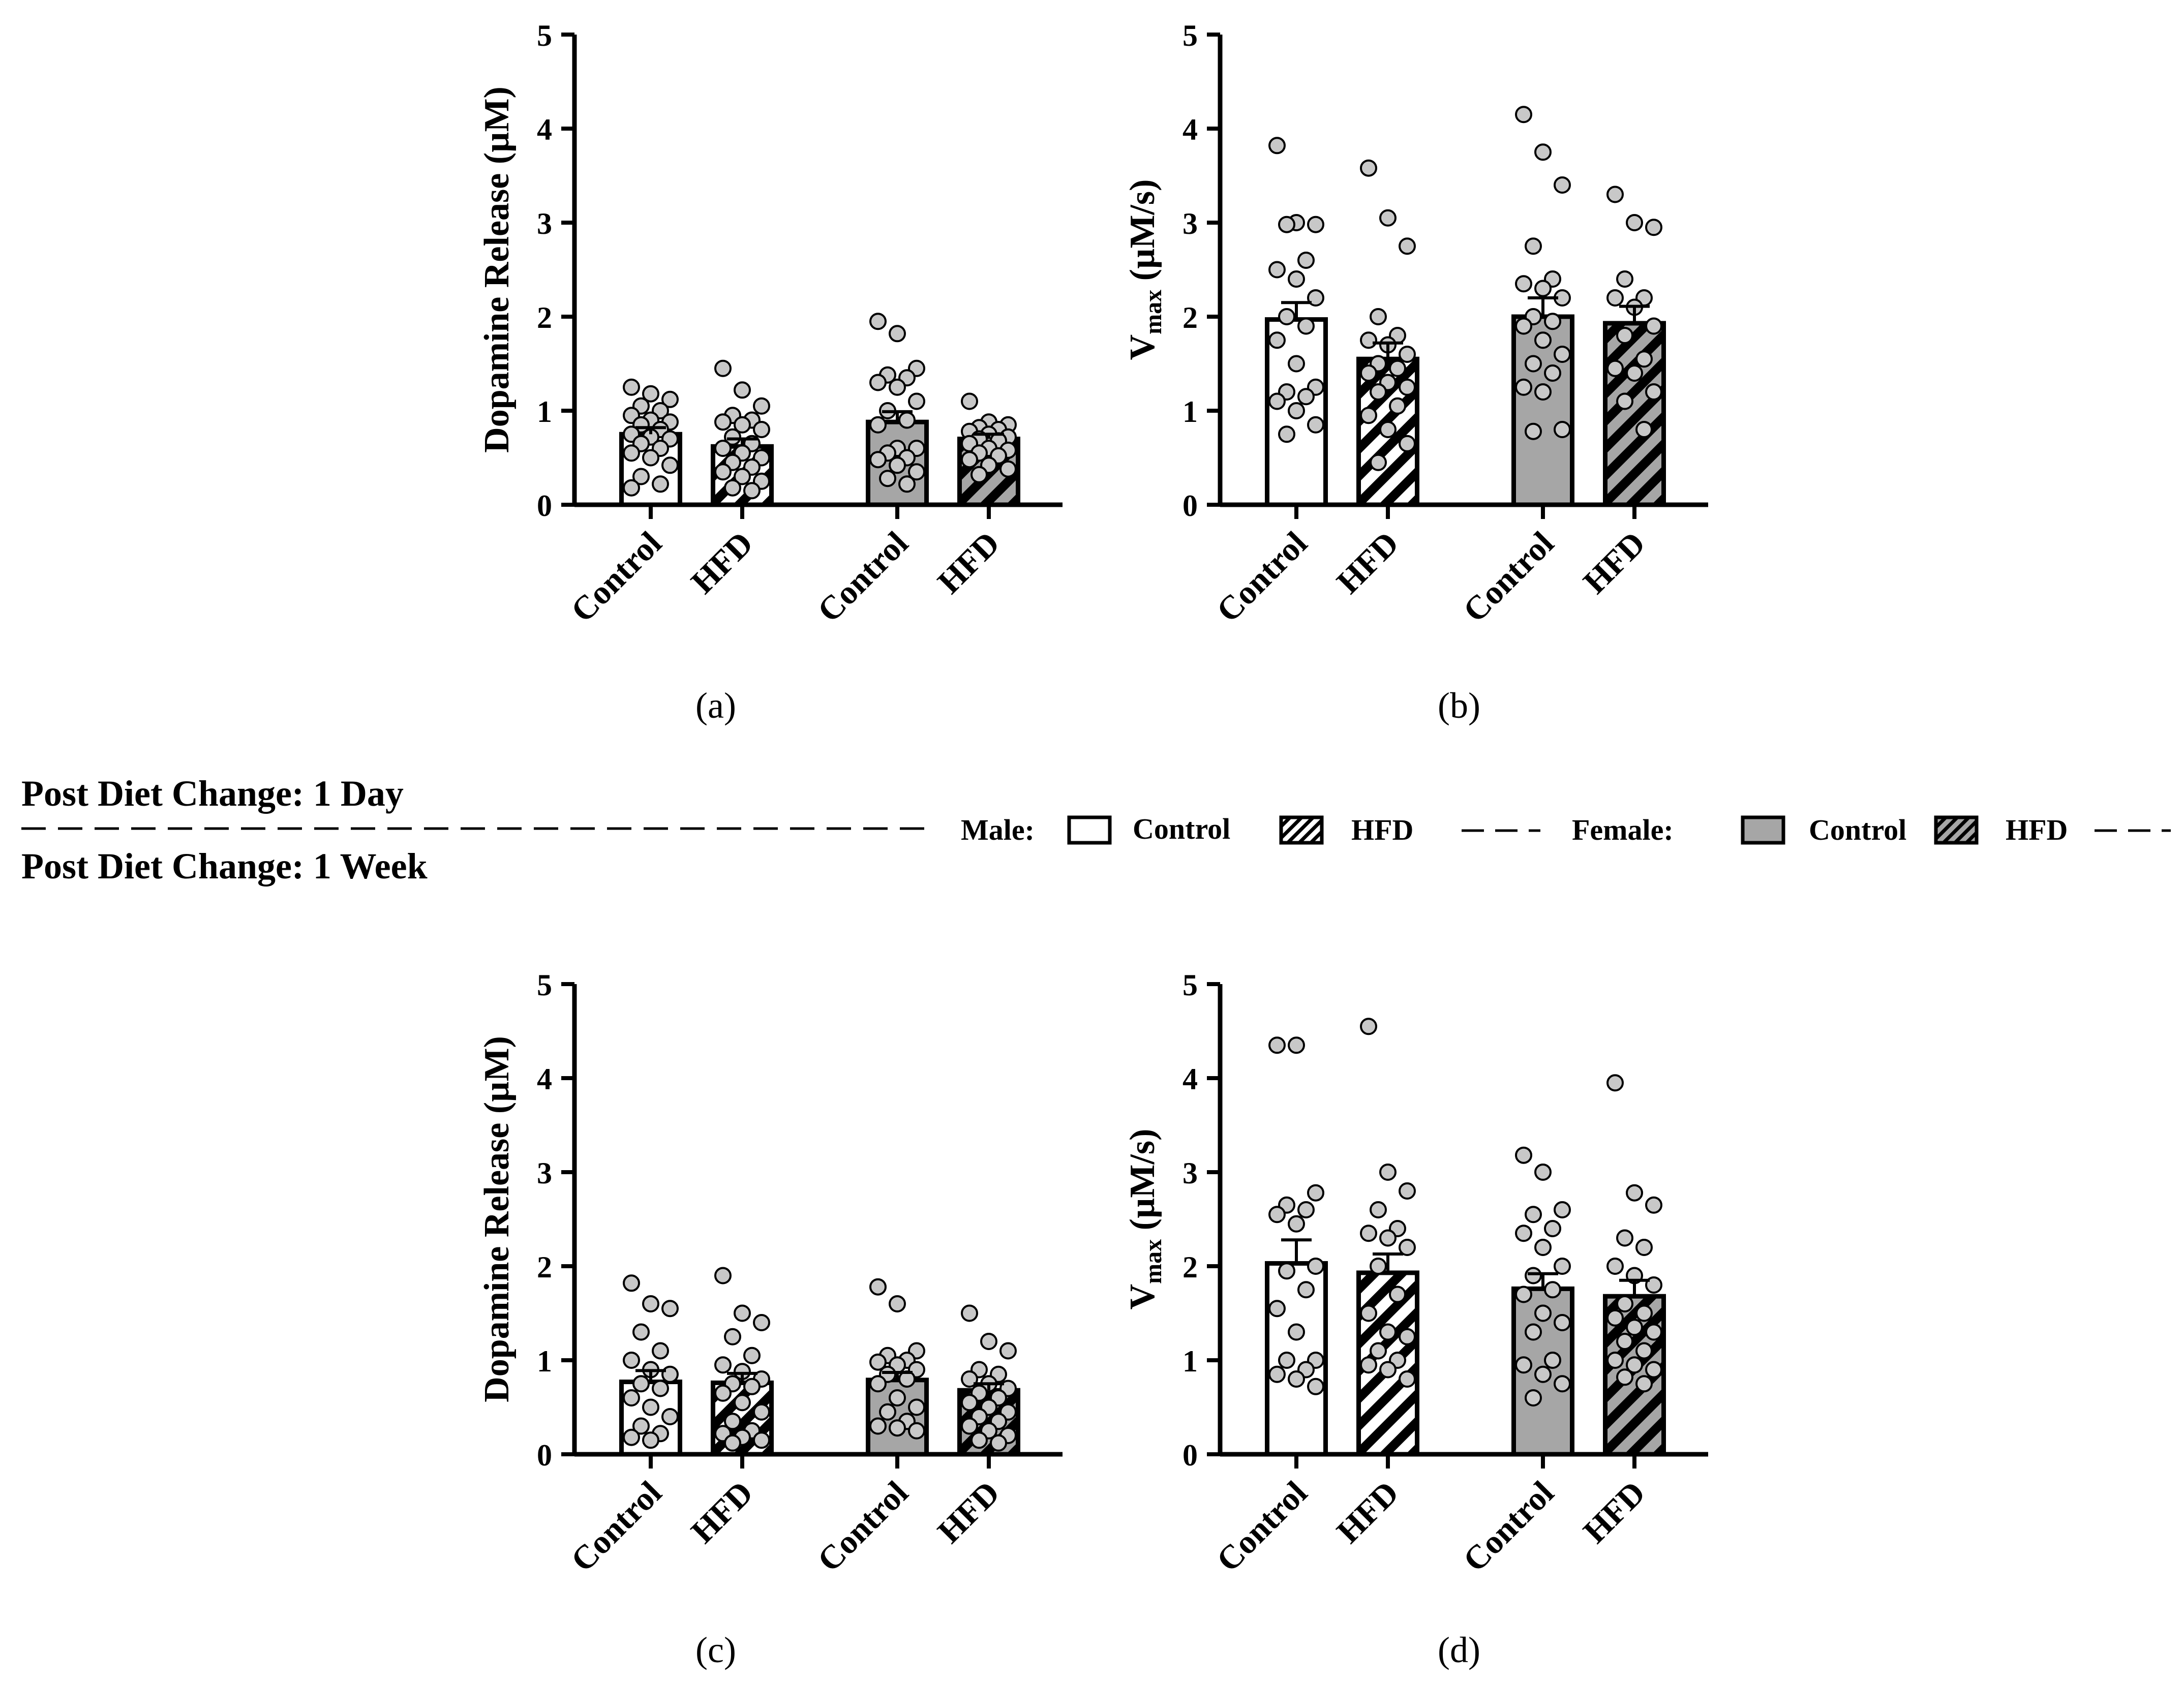 This screenshot has height=1682, width=2184. What do you see at coordinates (998, 829) in the screenshot?
I see `legend-male-label: Male:` at bounding box center [998, 829].